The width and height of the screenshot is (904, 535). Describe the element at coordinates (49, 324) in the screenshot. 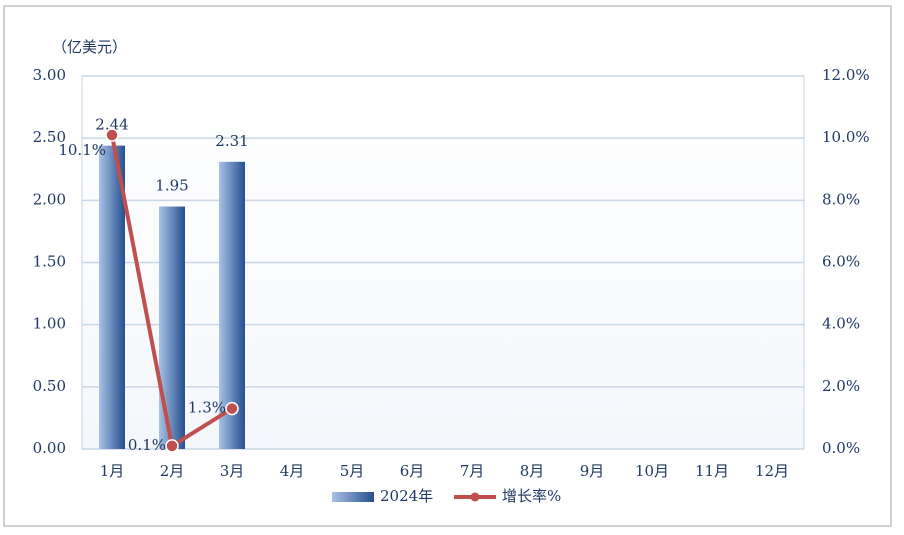

I see `y-tick-label: 1.00` at that location.